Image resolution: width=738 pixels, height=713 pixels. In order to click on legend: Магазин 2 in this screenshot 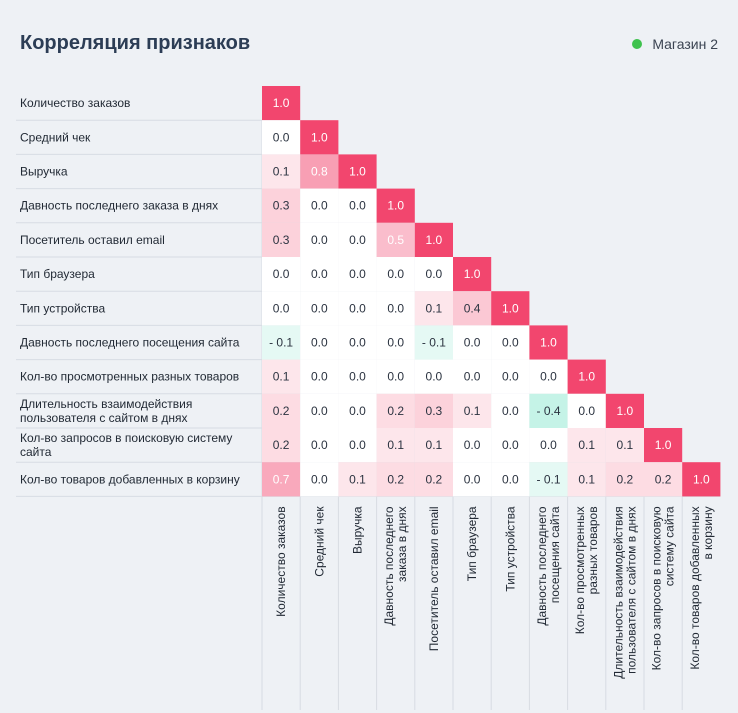, I will do `click(675, 44)`.